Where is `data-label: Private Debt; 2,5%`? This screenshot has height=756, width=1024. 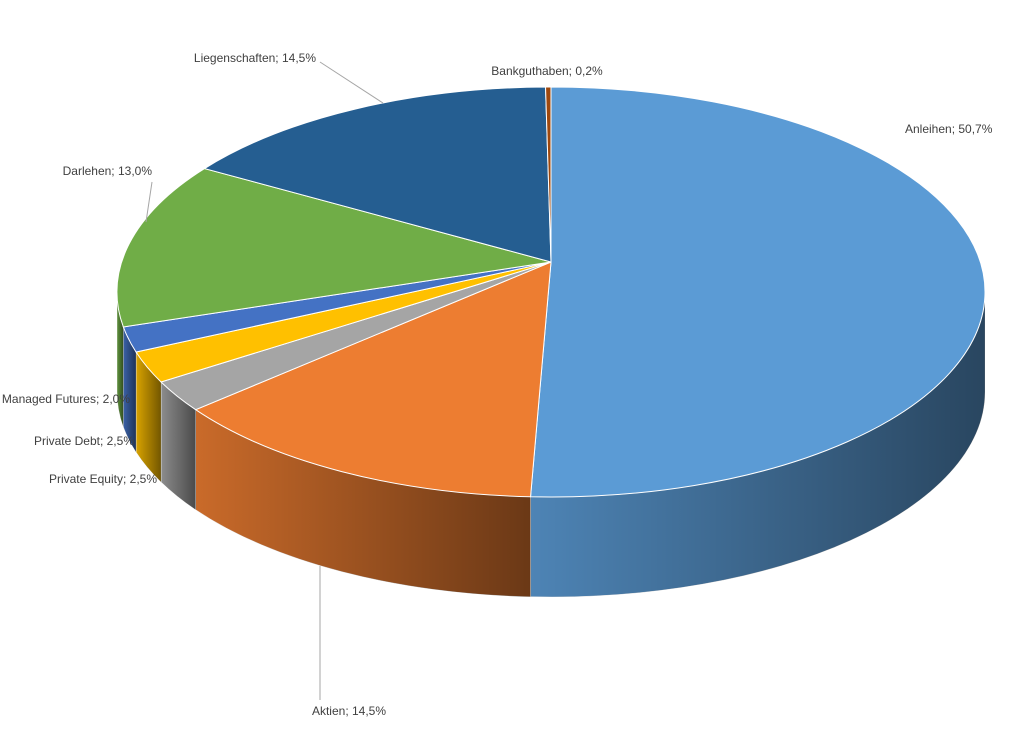
data-label: Private Debt; 2,5% is located at coordinates (84, 441).